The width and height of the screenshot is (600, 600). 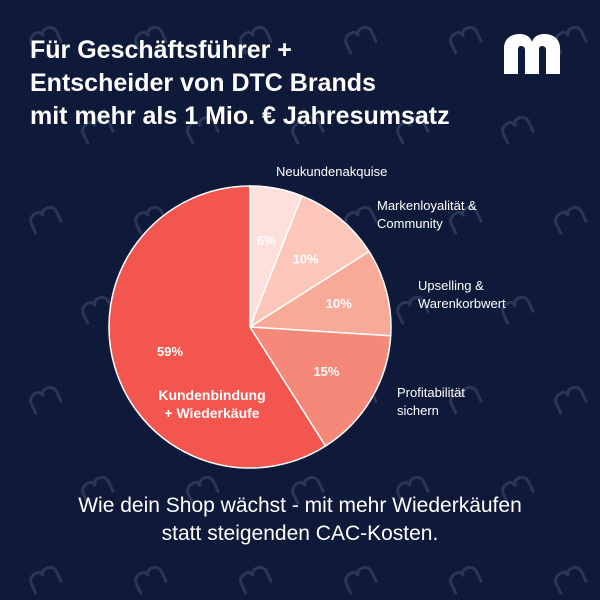 What do you see at coordinates (240, 116) in the screenshot?
I see `title-line: mit mehr als 1 Mio. € Jahresumsatz` at bounding box center [240, 116].